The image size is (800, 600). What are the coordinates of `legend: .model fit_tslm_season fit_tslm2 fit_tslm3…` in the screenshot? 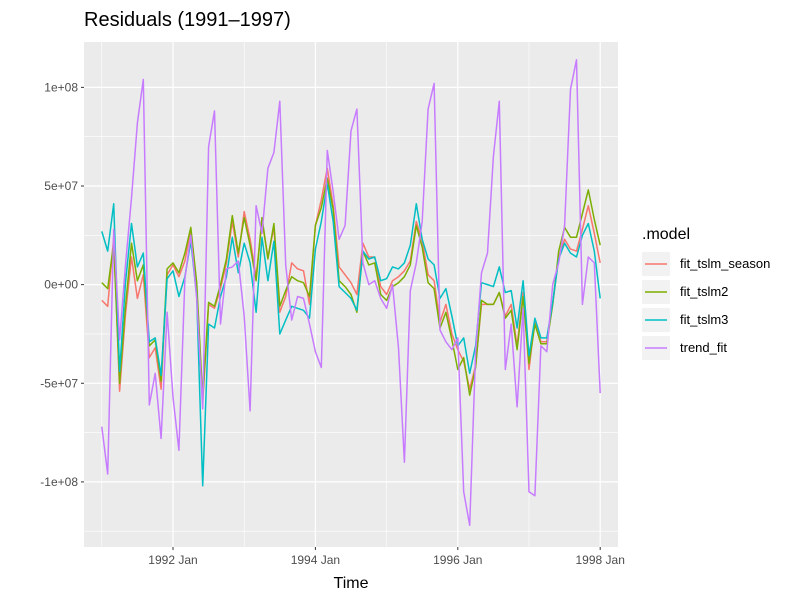 It's located at (706, 293).